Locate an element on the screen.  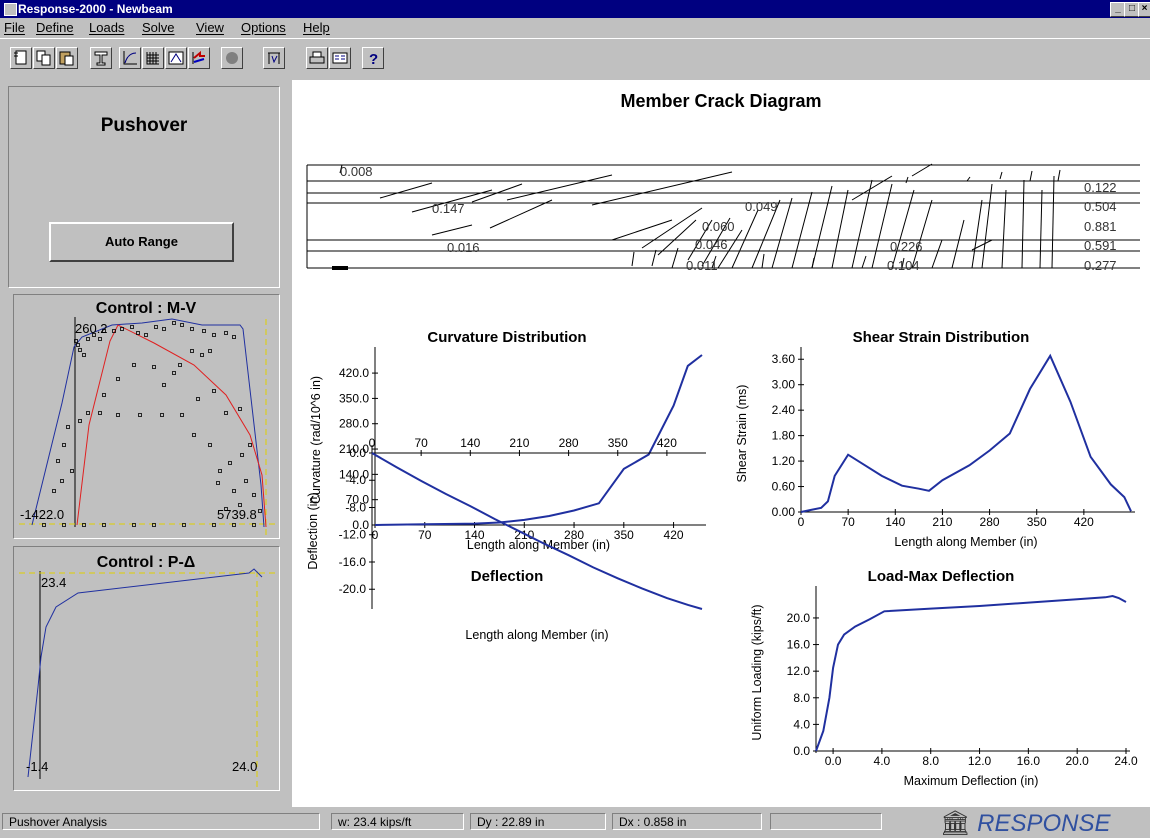
y-tick-label: -4.0 is located at coordinates (355, 480).